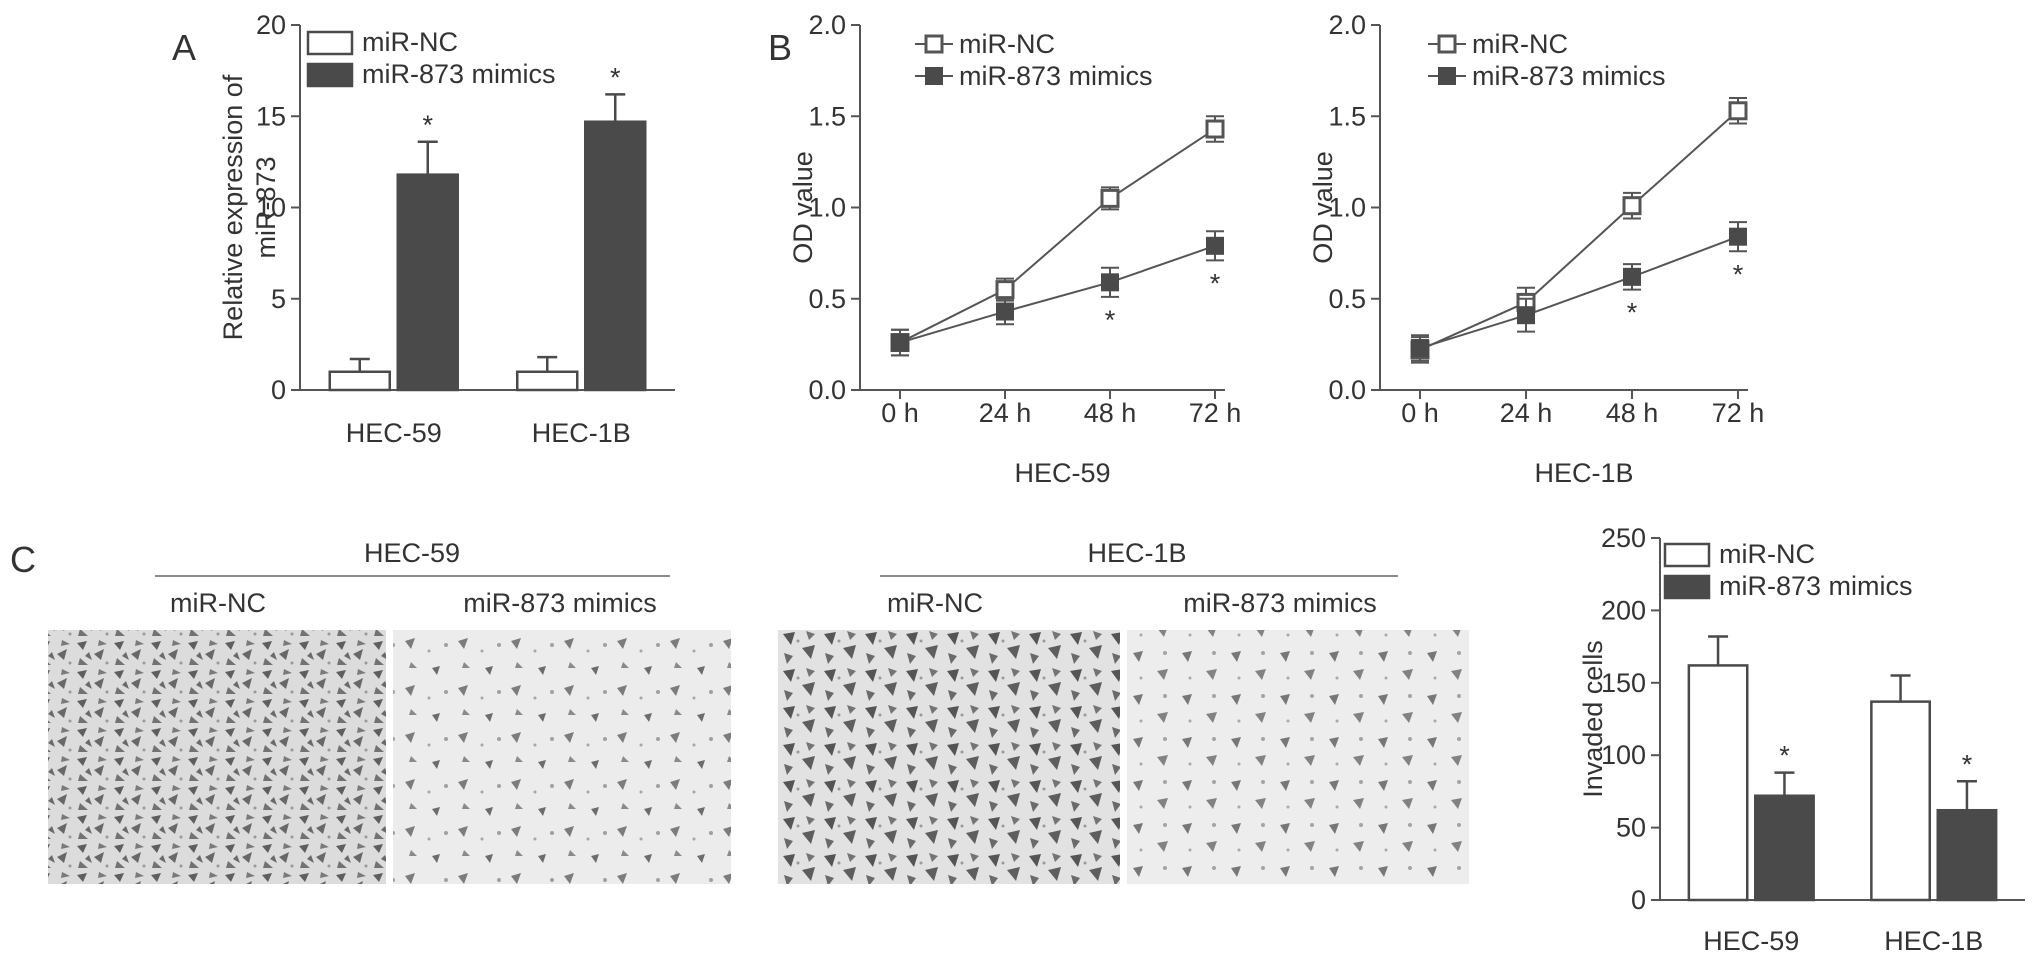 This screenshot has width=2032, height=961. I want to click on micrograph-hec59-nc, so click(217, 757).